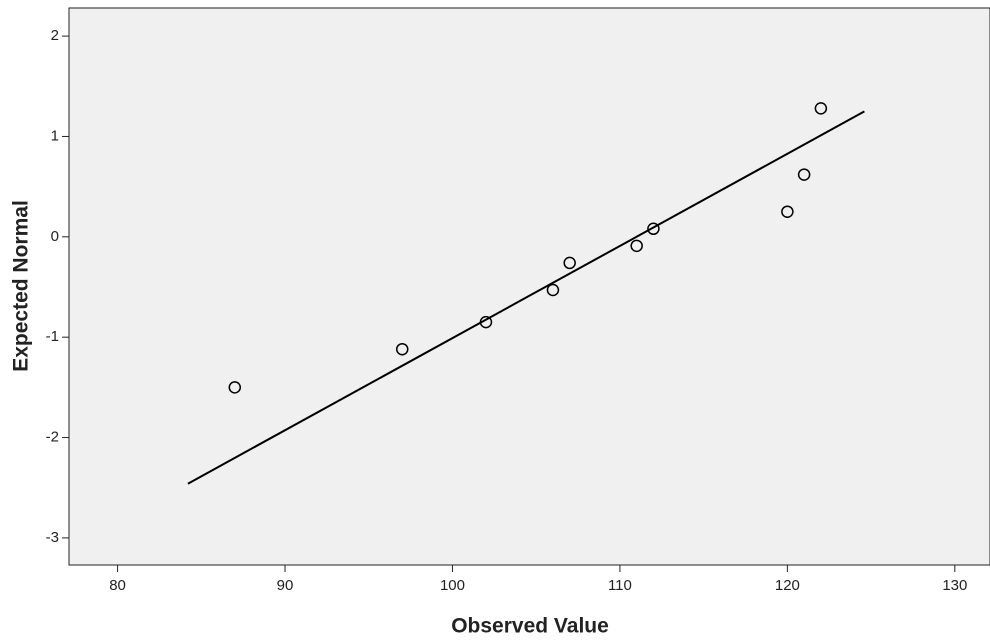 The image size is (990, 641). Describe the element at coordinates (52, 437) in the screenshot. I see `y-tick-label: -2` at that location.